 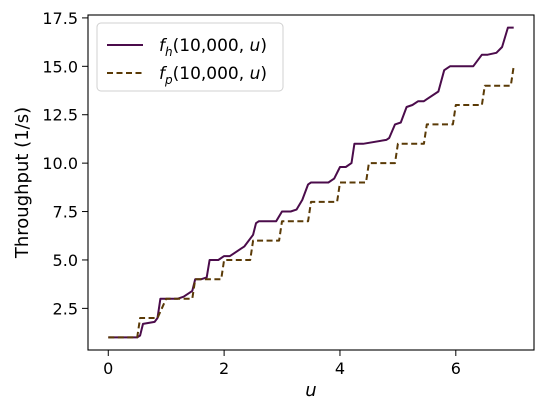 I want to click on y-tick-label: 10.0, so click(x=60, y=163).